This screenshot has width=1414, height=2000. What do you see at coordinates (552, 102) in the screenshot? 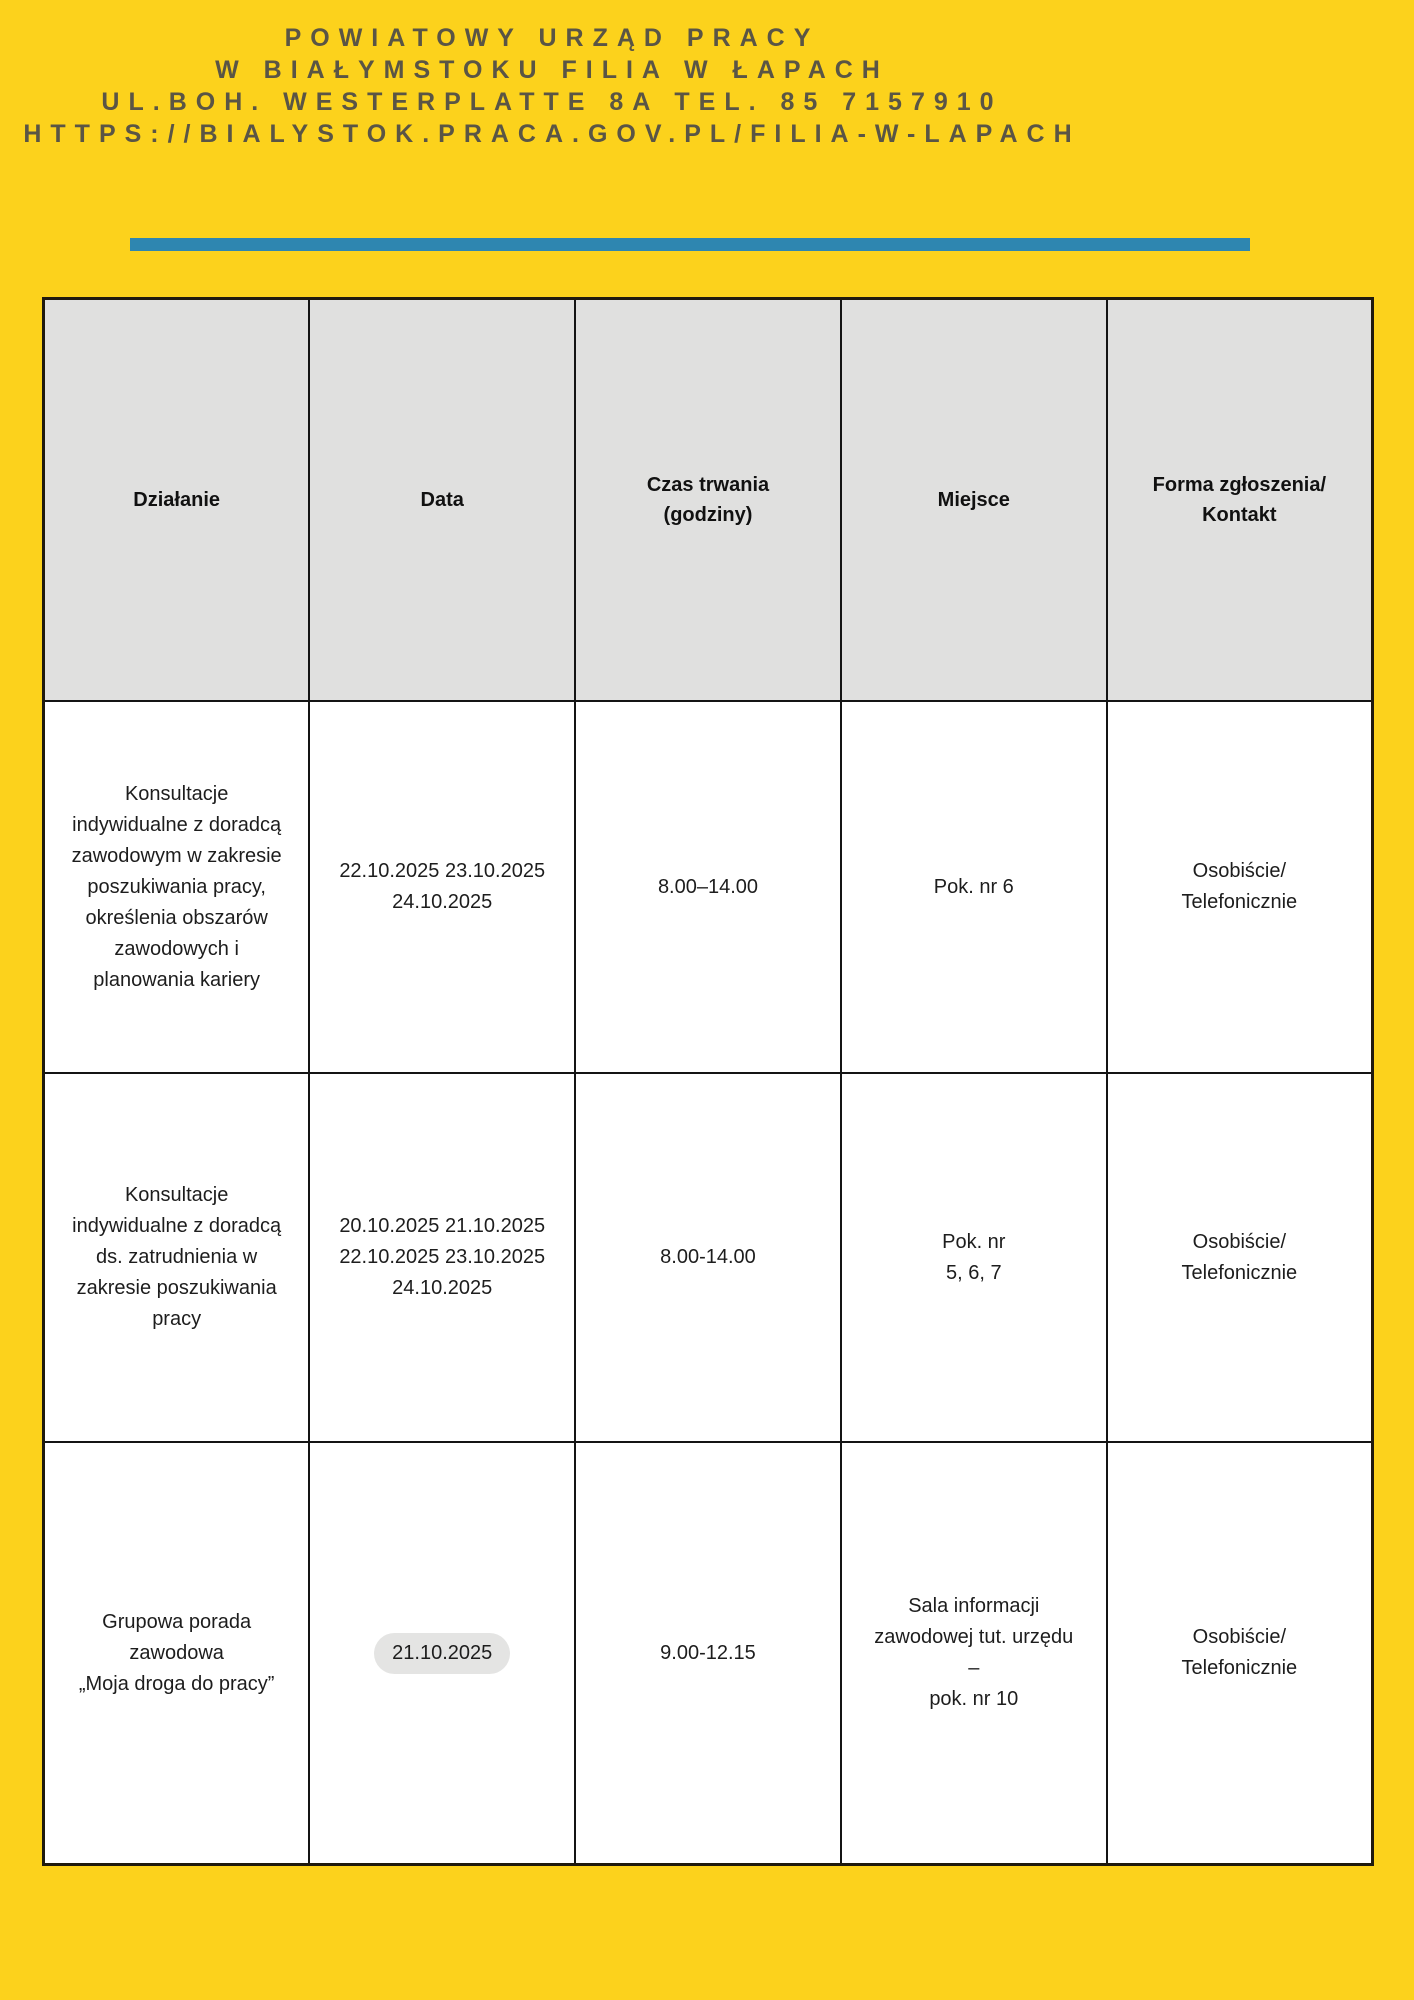
I see `header-address-phone: UL.BOH. WESTERPLATTE 8A TEL. 85 7157910` at bounding box center [552, 102].